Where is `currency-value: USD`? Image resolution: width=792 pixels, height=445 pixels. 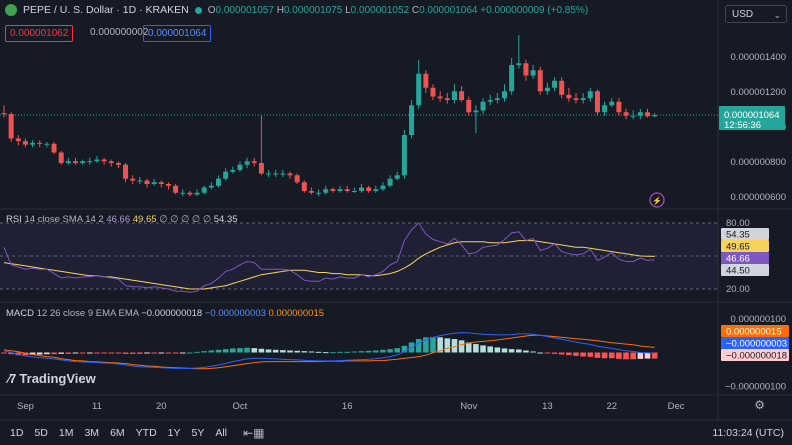 currency-value: USD is located at coordinates (743, 14).